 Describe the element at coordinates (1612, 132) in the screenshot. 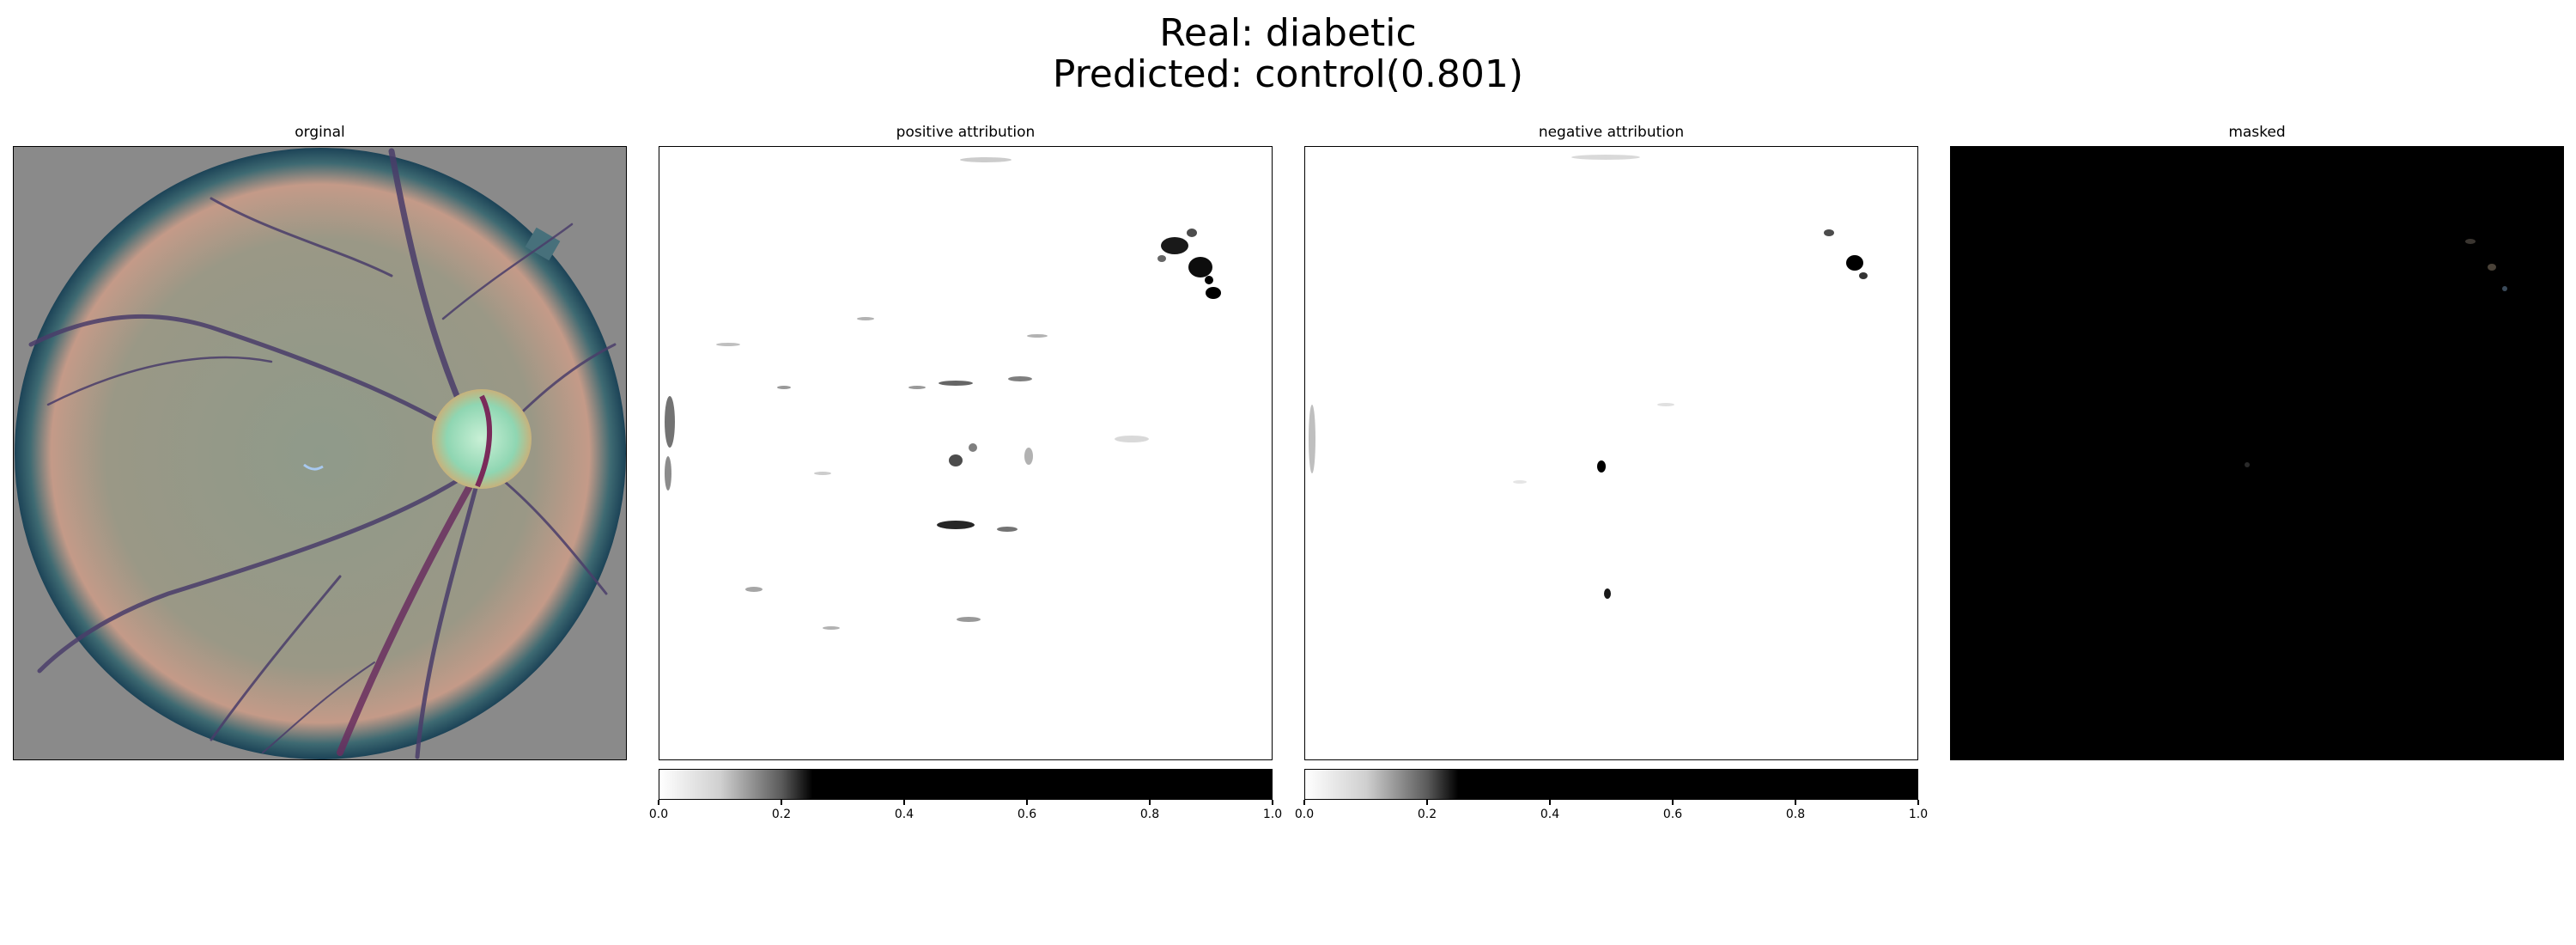

I see `panel-title-negative: negative attribution` at that location.